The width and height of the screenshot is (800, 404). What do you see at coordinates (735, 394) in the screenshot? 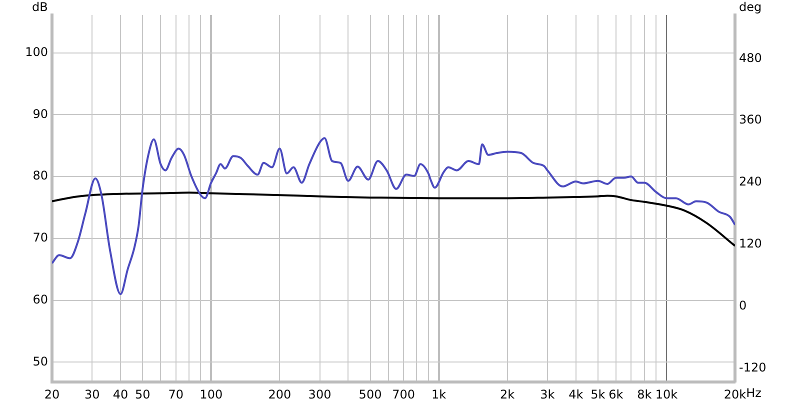
I see `x-tick-label: 20k` at bounding box center [735, 394].